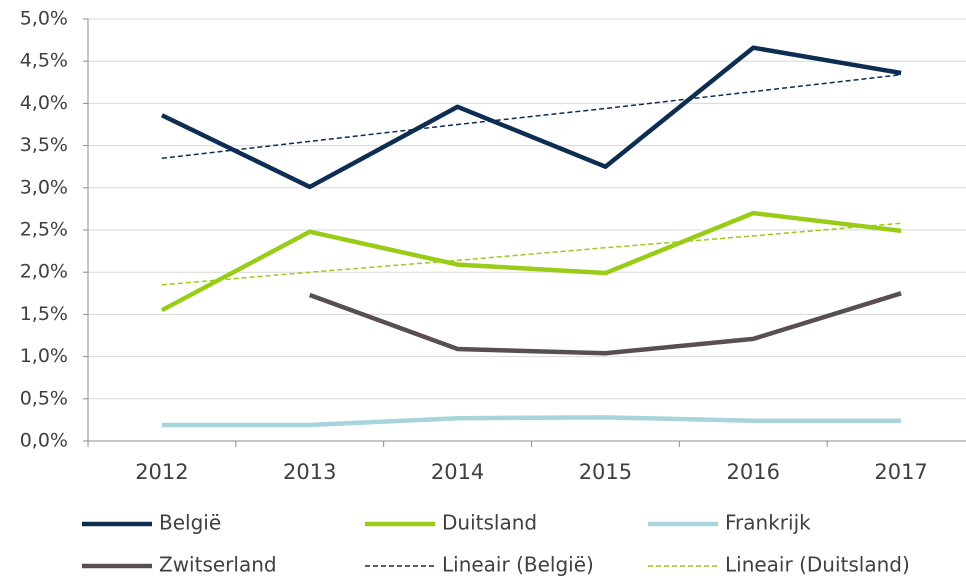  What do you see at coordinates (44, 356) in the screenshot?
I see `y-tick-label: 1,0%` at bounding box center [44, 356].